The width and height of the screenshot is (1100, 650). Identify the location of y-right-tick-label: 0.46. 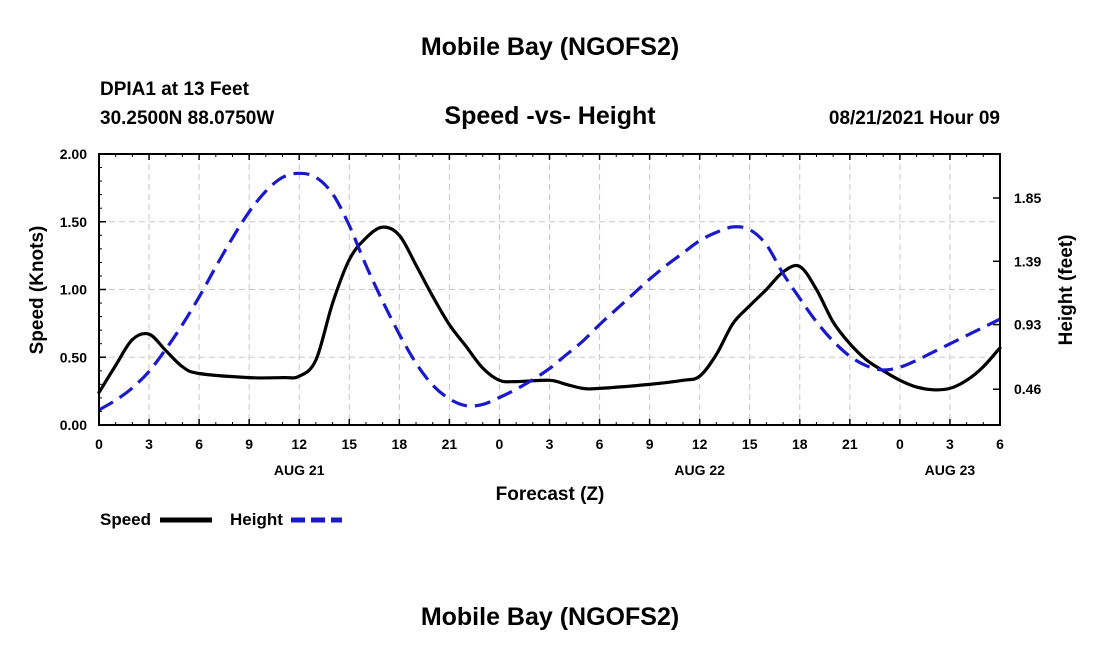
(1027, 389).